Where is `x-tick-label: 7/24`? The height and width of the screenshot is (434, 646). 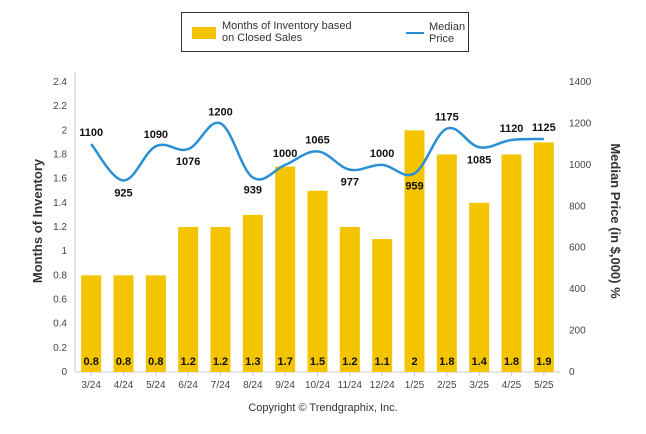
x-tick-label: 7/24 is located at coordinates (221, 385).